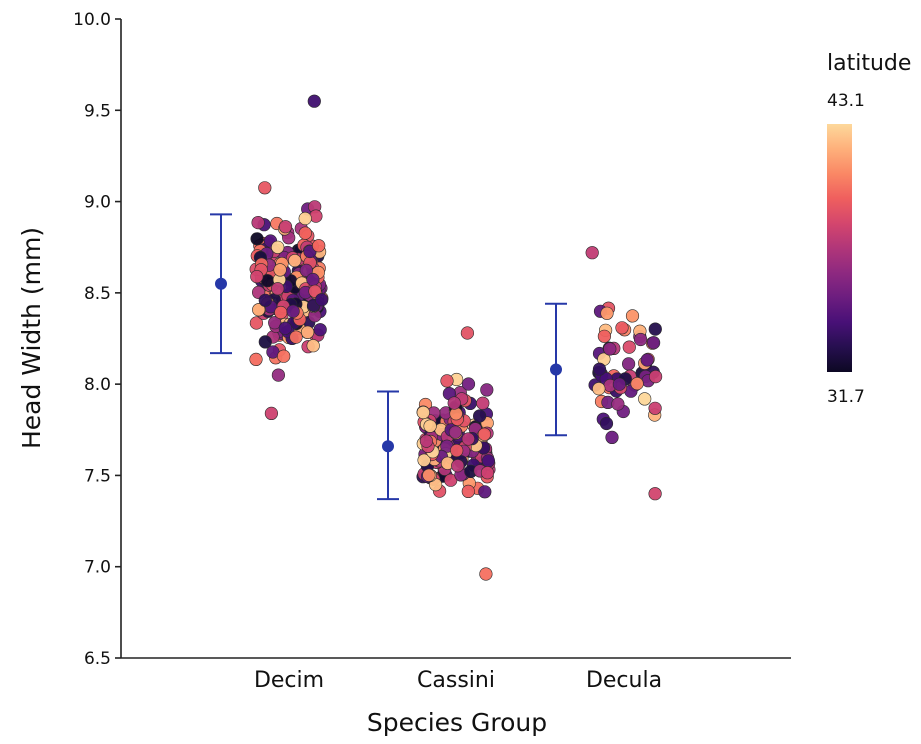 Image resolution: width=921 pixels, height=744 pixels. Describe the element at coordinates (97, 385) in the screenshot. I see `y-tick-label: 8.0` at that location.